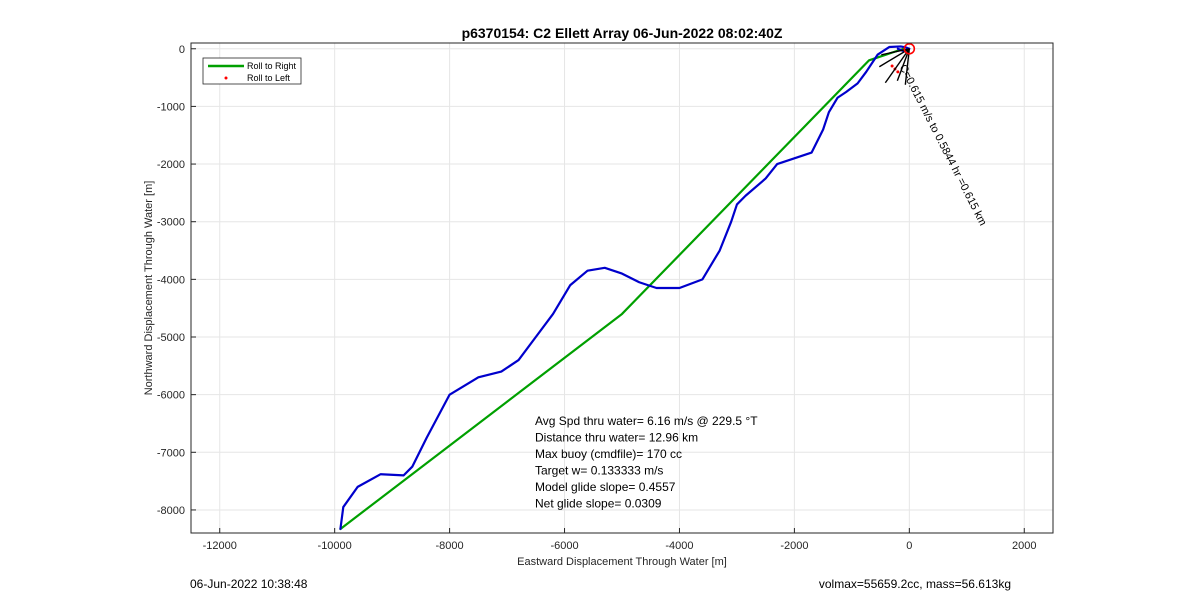 This screenshot has height=601, width=1200. I want to click on y-tick-label: -6000, so click(171, 396).